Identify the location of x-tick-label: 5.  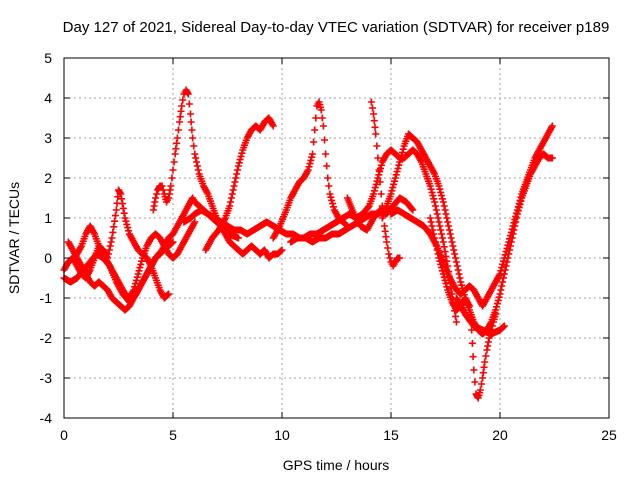
(173, 435).